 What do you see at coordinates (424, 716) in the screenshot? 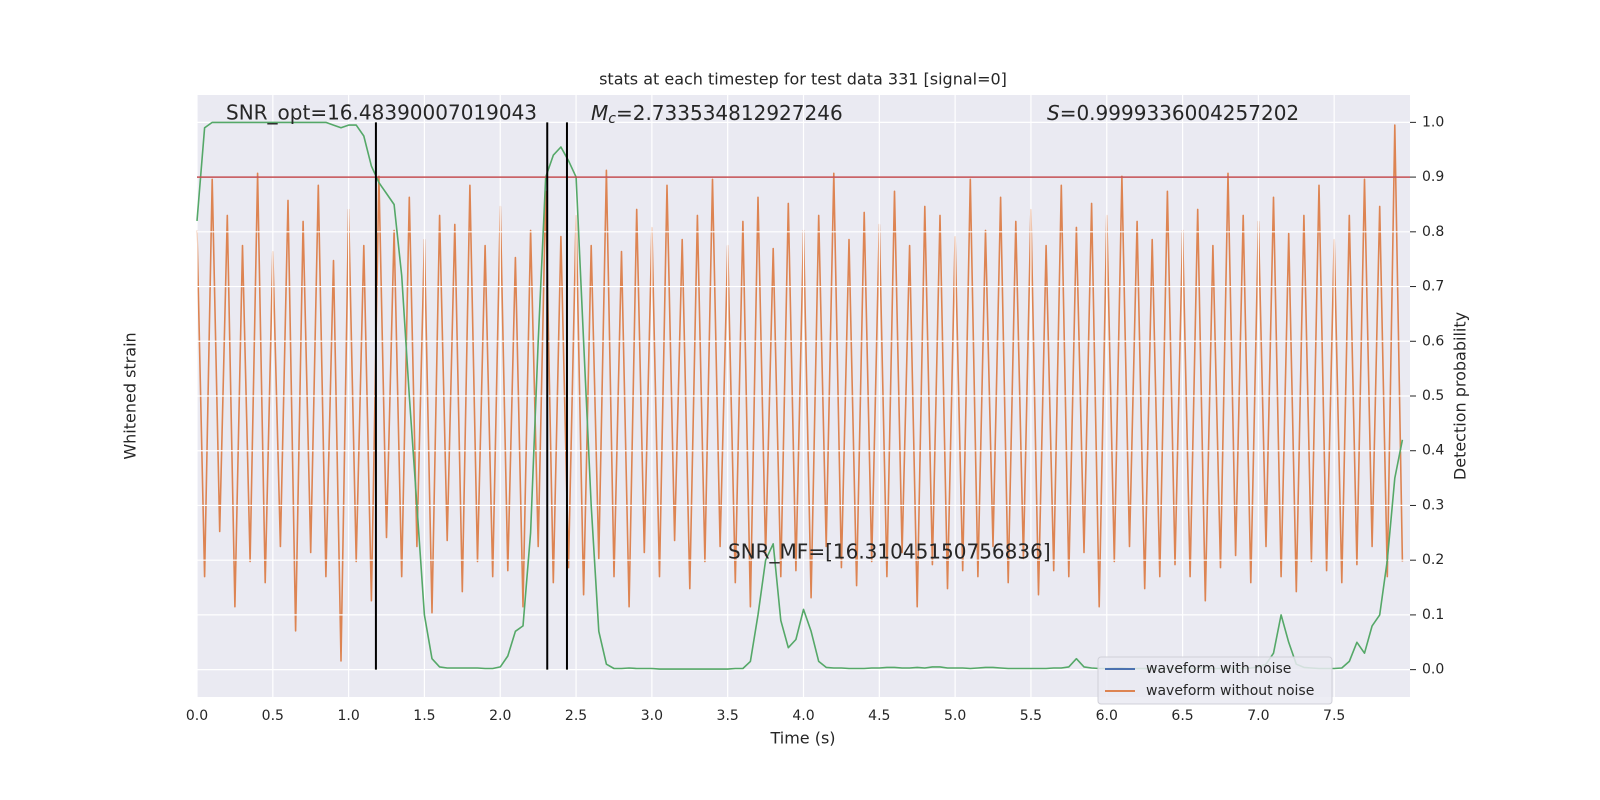
I see `x-tick-label: 1.5` at bounding box center [424, 716].